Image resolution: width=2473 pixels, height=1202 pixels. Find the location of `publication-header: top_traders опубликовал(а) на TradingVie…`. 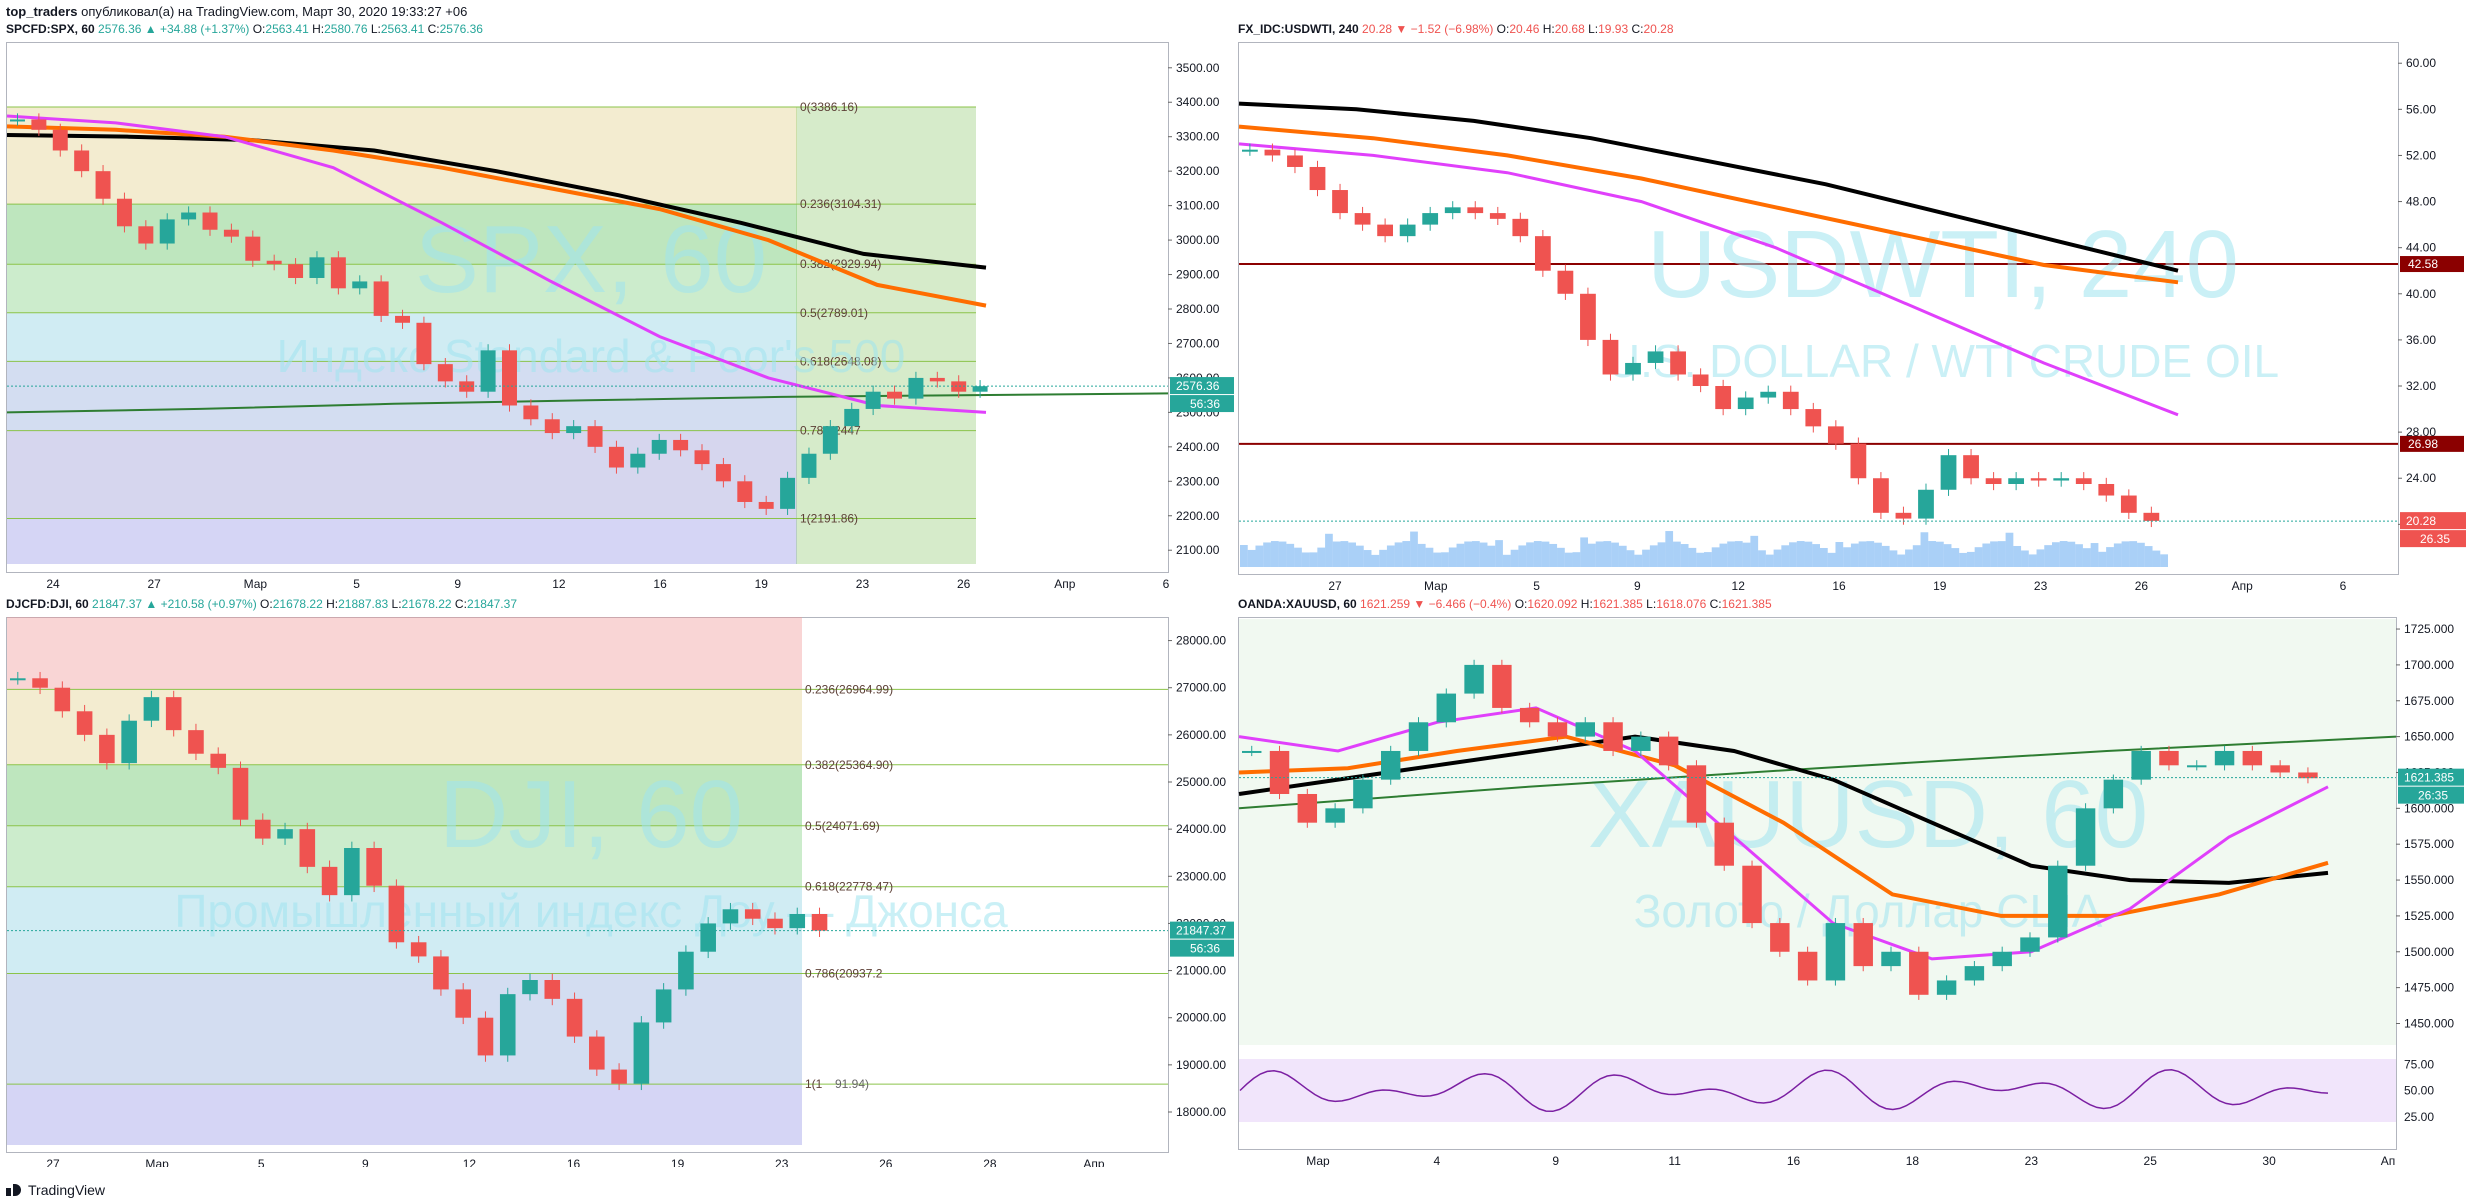

publication-header: top_traders опубликовал(а) на TradingVie… is located at coordinates (236, 11).